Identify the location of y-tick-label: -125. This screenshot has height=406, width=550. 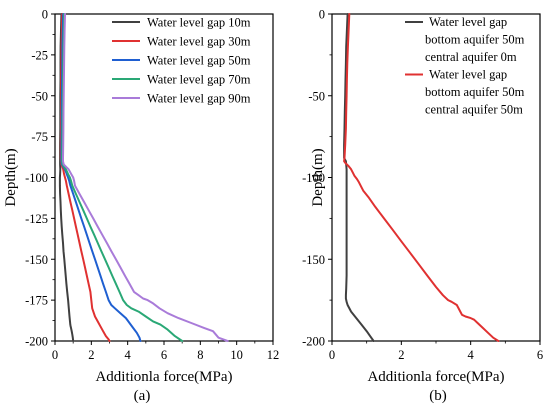
(36, 219).